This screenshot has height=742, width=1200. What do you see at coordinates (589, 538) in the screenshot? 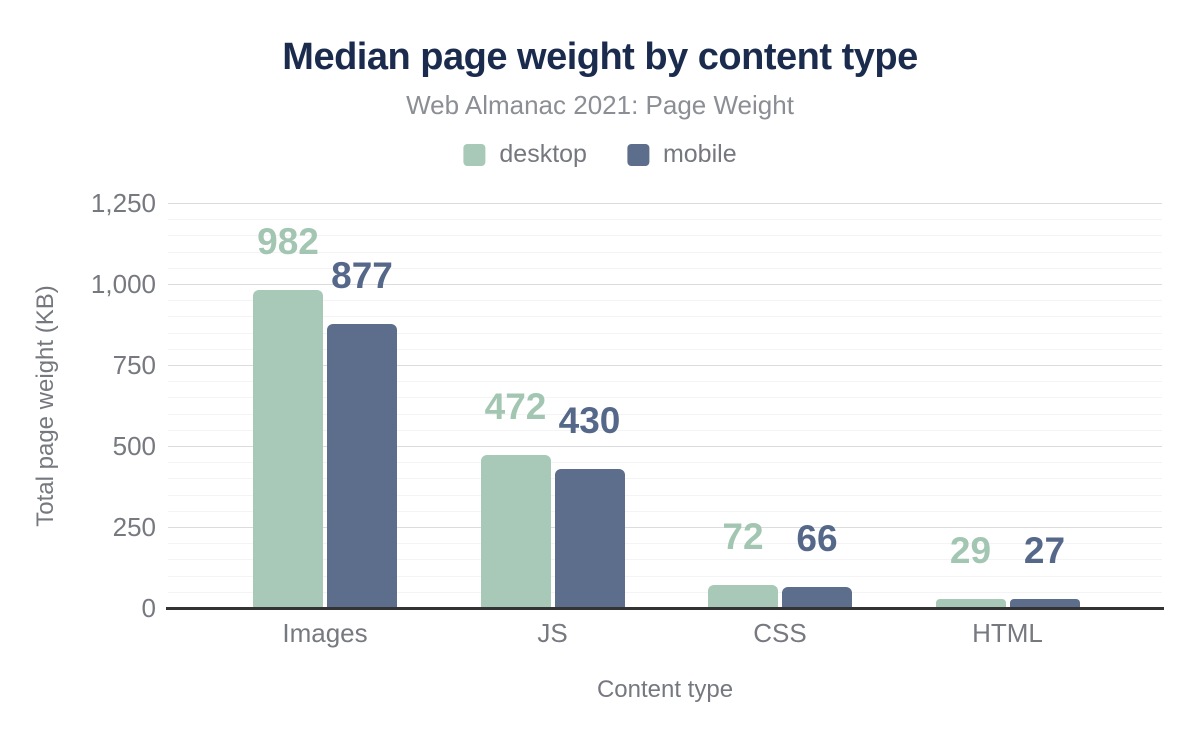
I see `bar-mobile-js` at bounding box center [589, 538].